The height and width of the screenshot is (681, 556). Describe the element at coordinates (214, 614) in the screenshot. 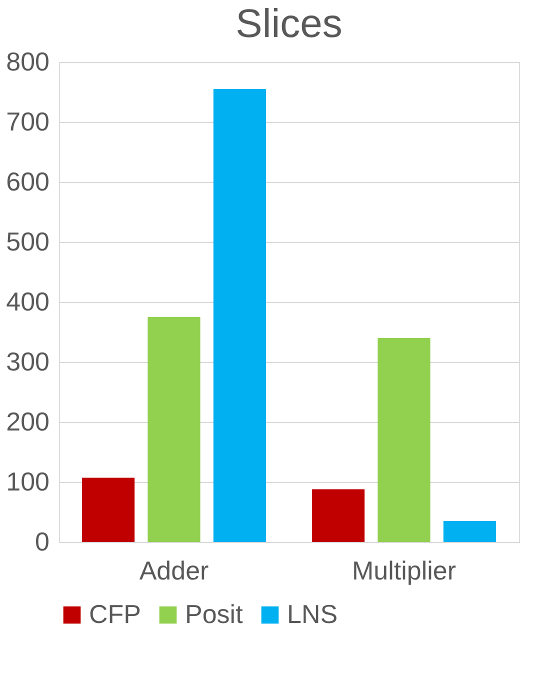

I see `legend-label: Posit` at that location.